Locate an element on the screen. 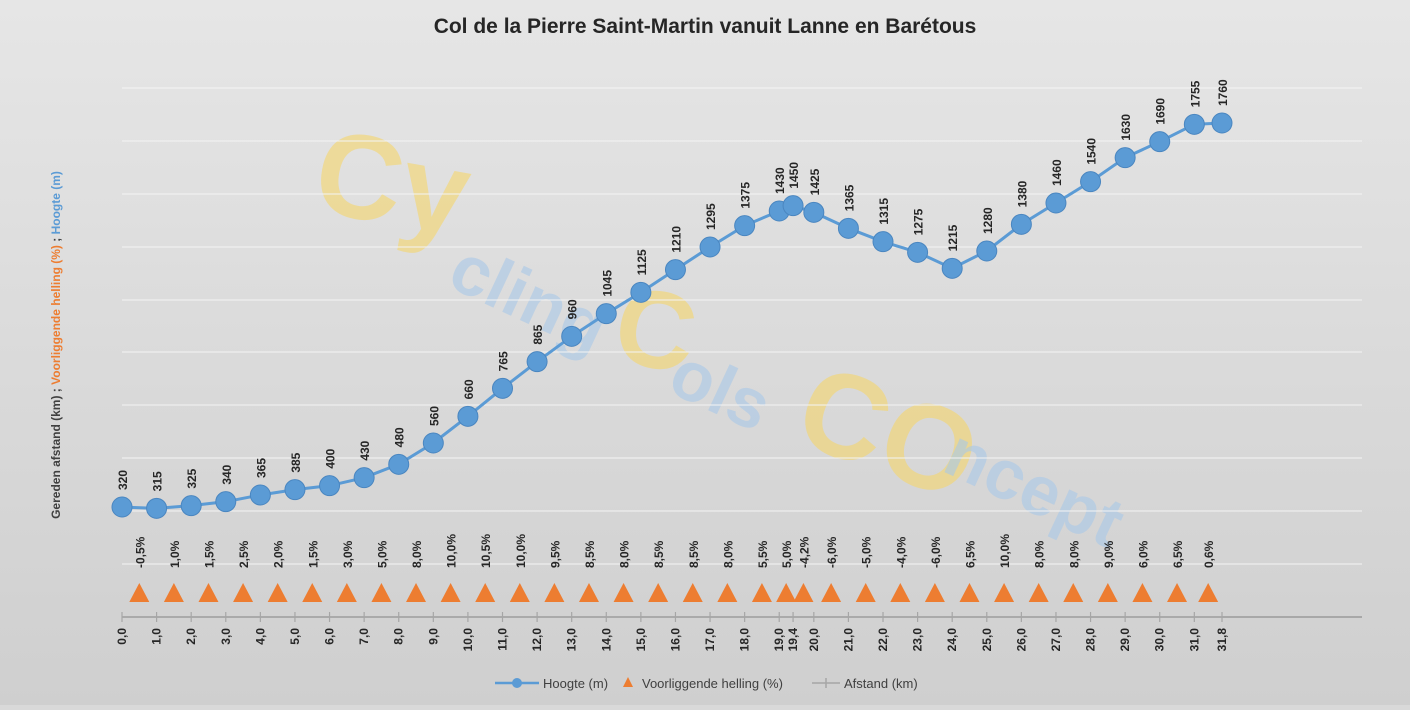 This screenshot has width=1410, height=710. x-tick-label: 13,0 is located at coordinates (572, 640).